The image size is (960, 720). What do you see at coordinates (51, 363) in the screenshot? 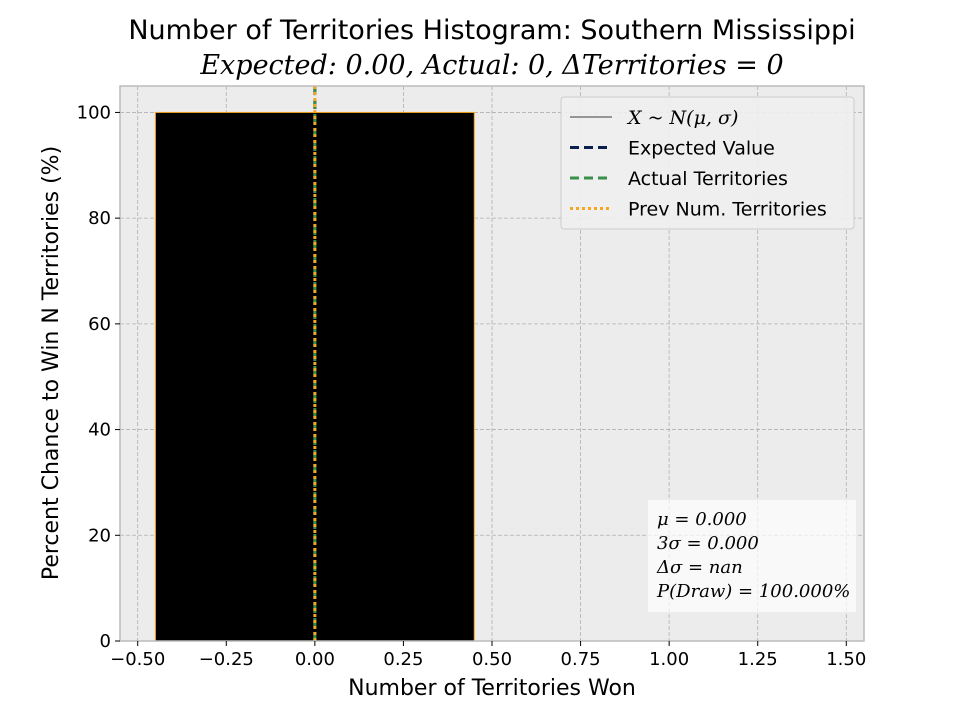
I see `y-axis-label: Percent Chance to Win N Territories (%)` at bounding box center [51, 363].